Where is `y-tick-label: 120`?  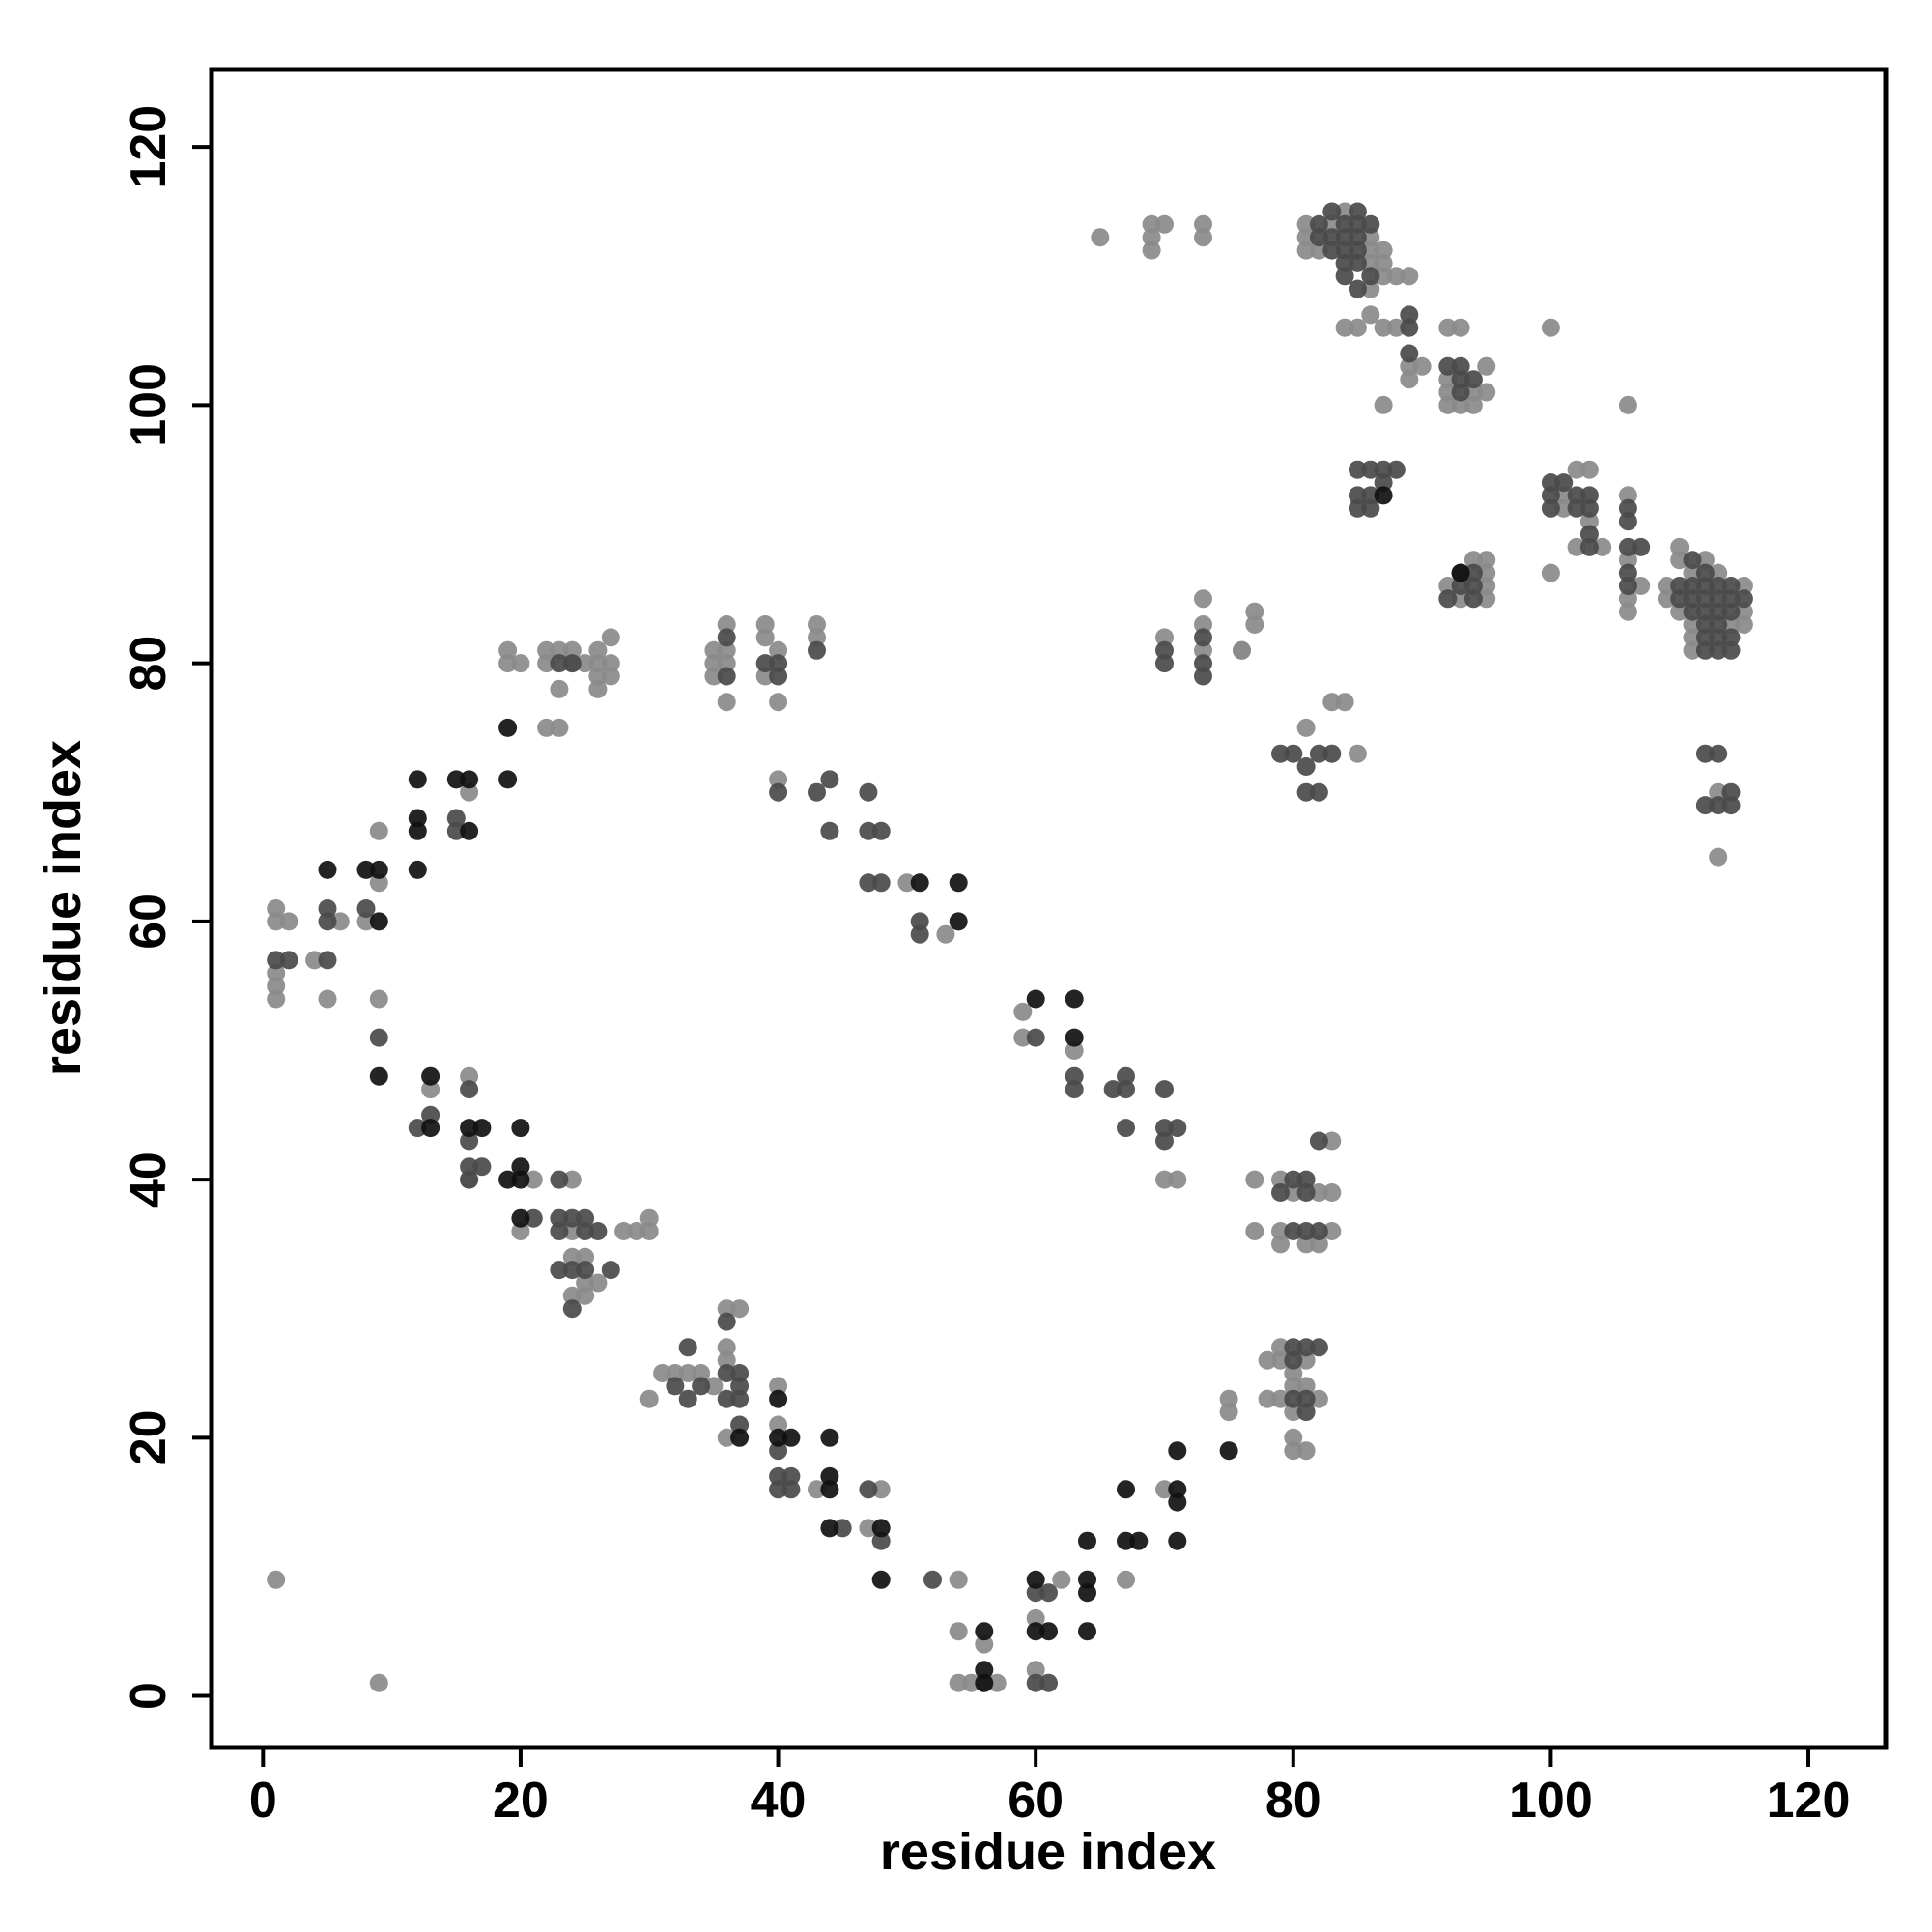
y-tick-label: 120 is located at coordinates (149, 147).